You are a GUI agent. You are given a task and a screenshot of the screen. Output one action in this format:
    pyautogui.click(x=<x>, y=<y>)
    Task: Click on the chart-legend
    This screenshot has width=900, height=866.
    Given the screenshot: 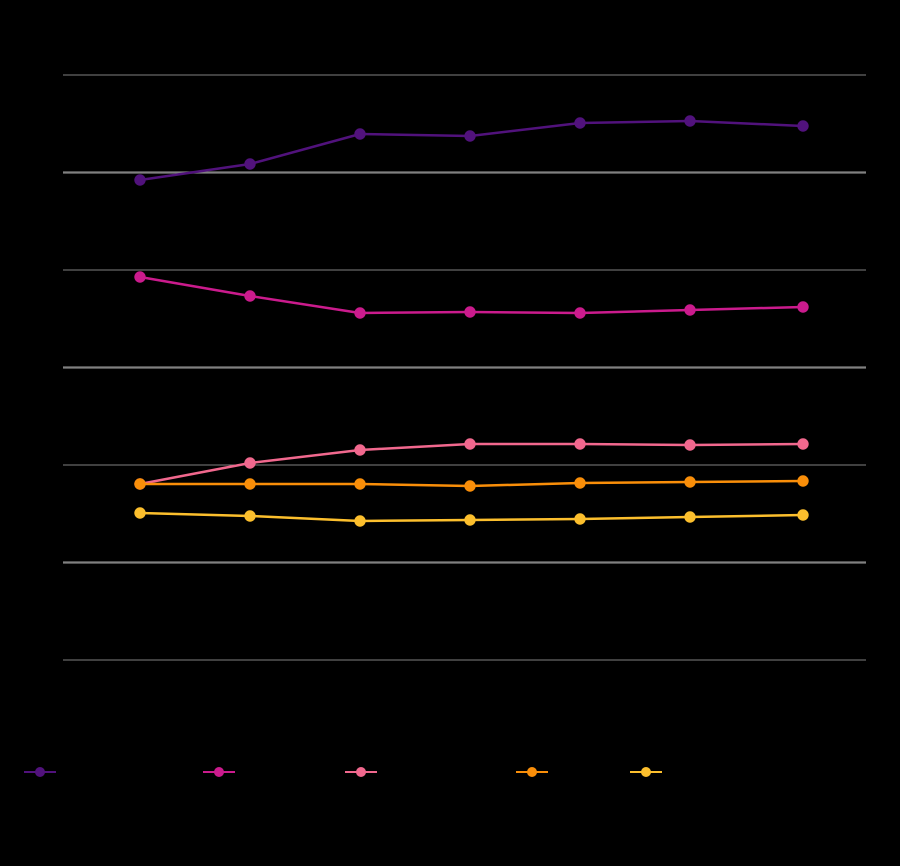 What is the action you would take?
    pyautogui.click(x=450, y=774)
    